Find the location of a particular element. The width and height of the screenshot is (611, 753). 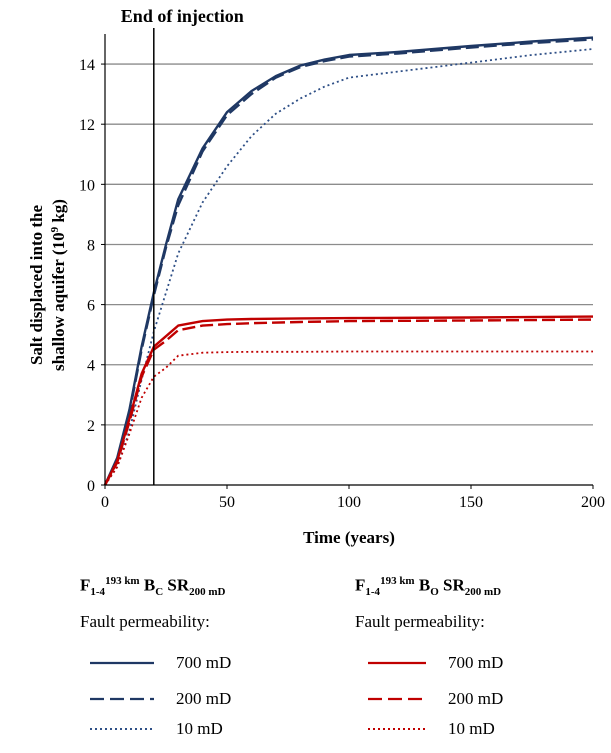

y-axis-title-line2: shallow aquifer (109 kg) is located at coordinates (58, 285).